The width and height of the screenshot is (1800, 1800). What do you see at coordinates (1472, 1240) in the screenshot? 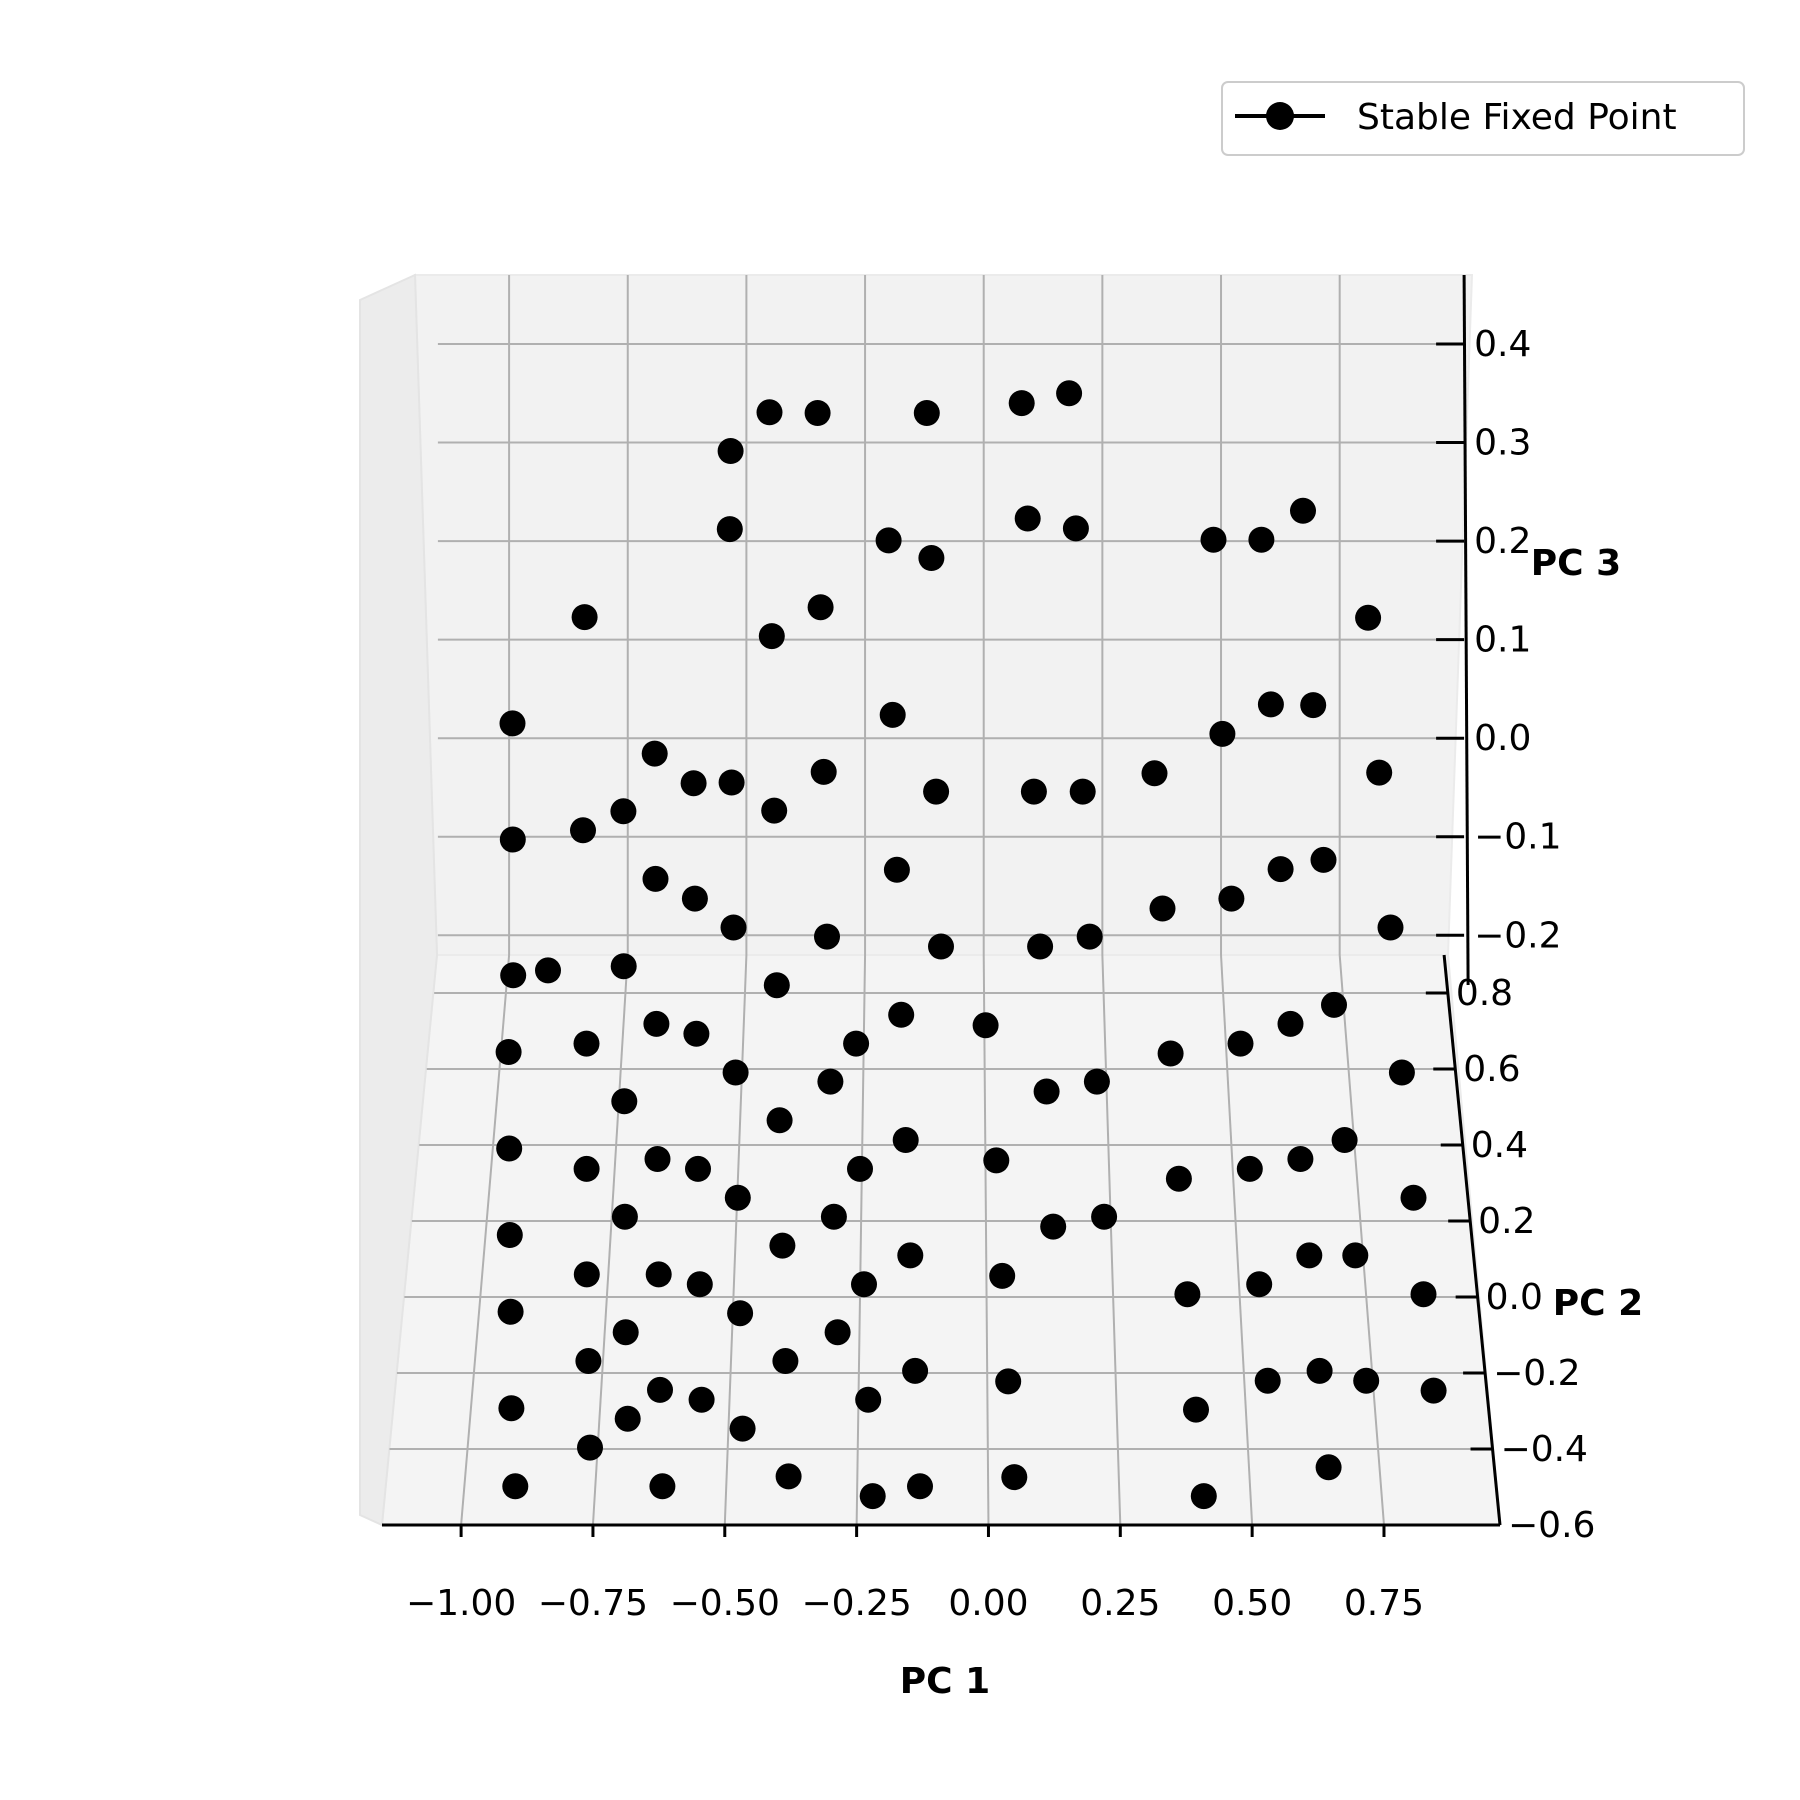
I see `y-axis-line` at bounding box center [1472, 1240].